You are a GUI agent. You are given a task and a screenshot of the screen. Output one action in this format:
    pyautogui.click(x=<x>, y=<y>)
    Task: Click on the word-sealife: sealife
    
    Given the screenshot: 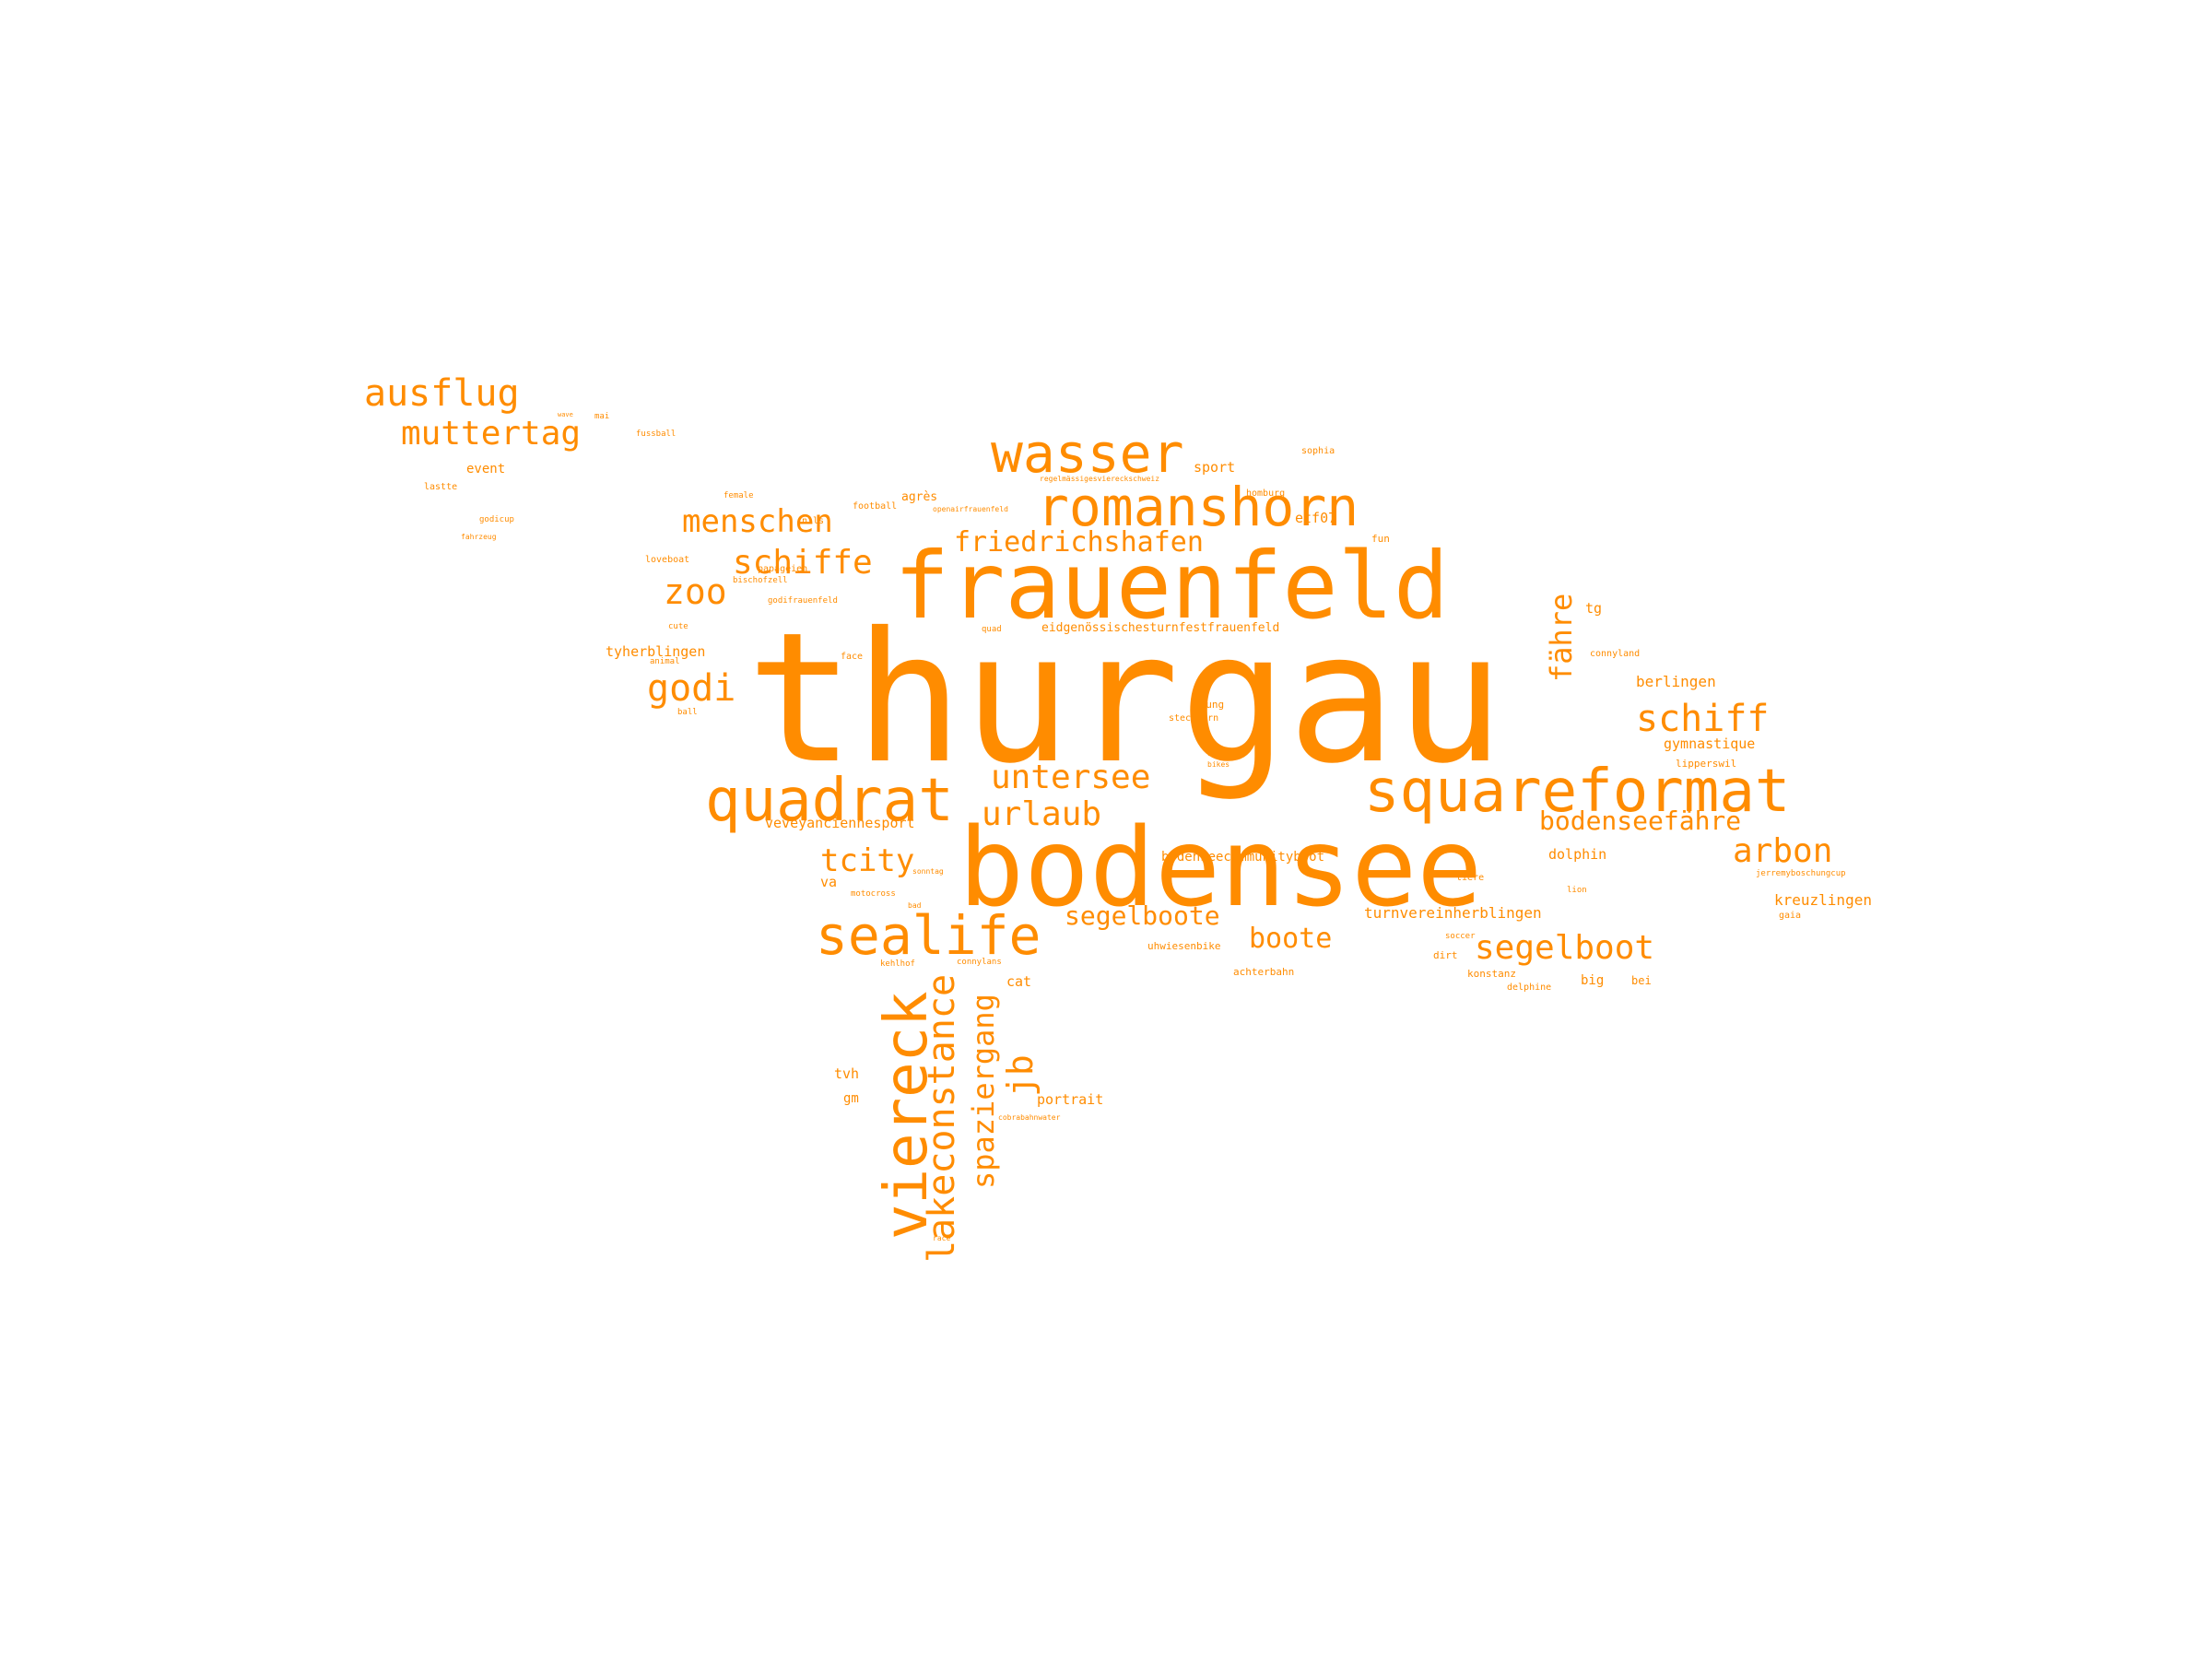 What is the action you would take?
    pyautogui.click(x=928, y=935)
    